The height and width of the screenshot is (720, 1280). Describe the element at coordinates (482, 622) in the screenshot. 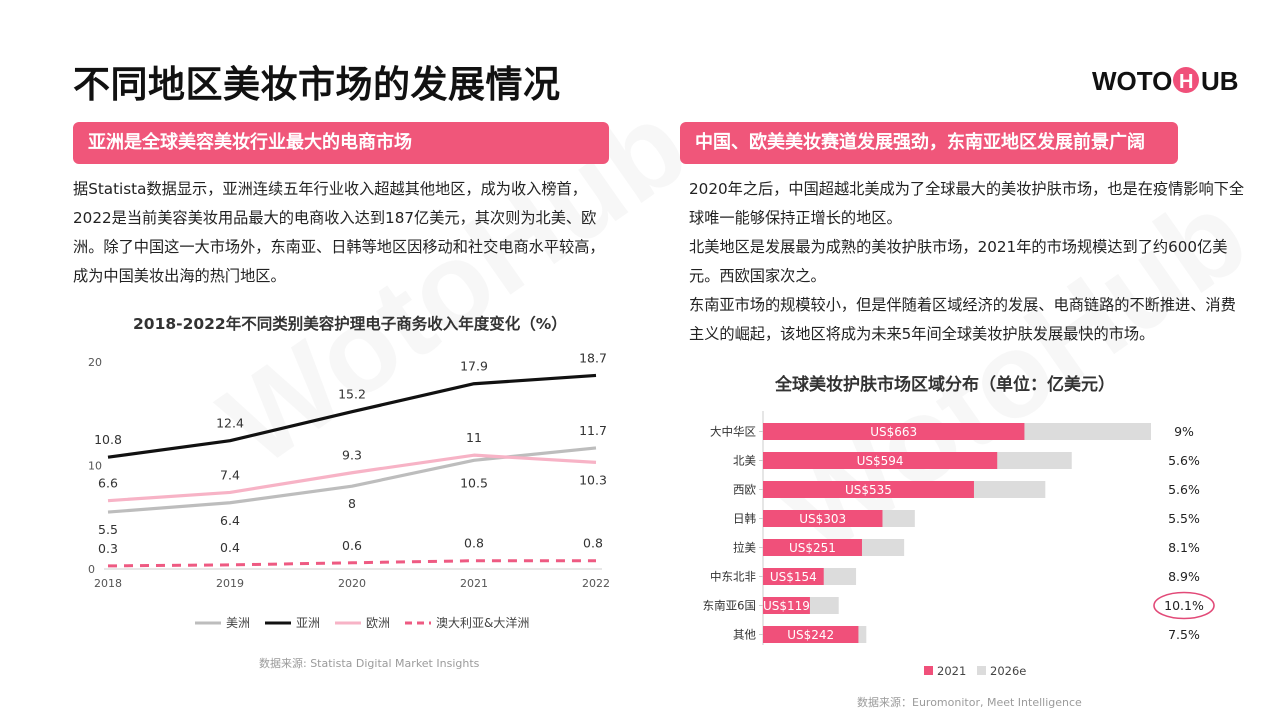

I see `legend-label: 澳大利亚&大洋洲` at that location.